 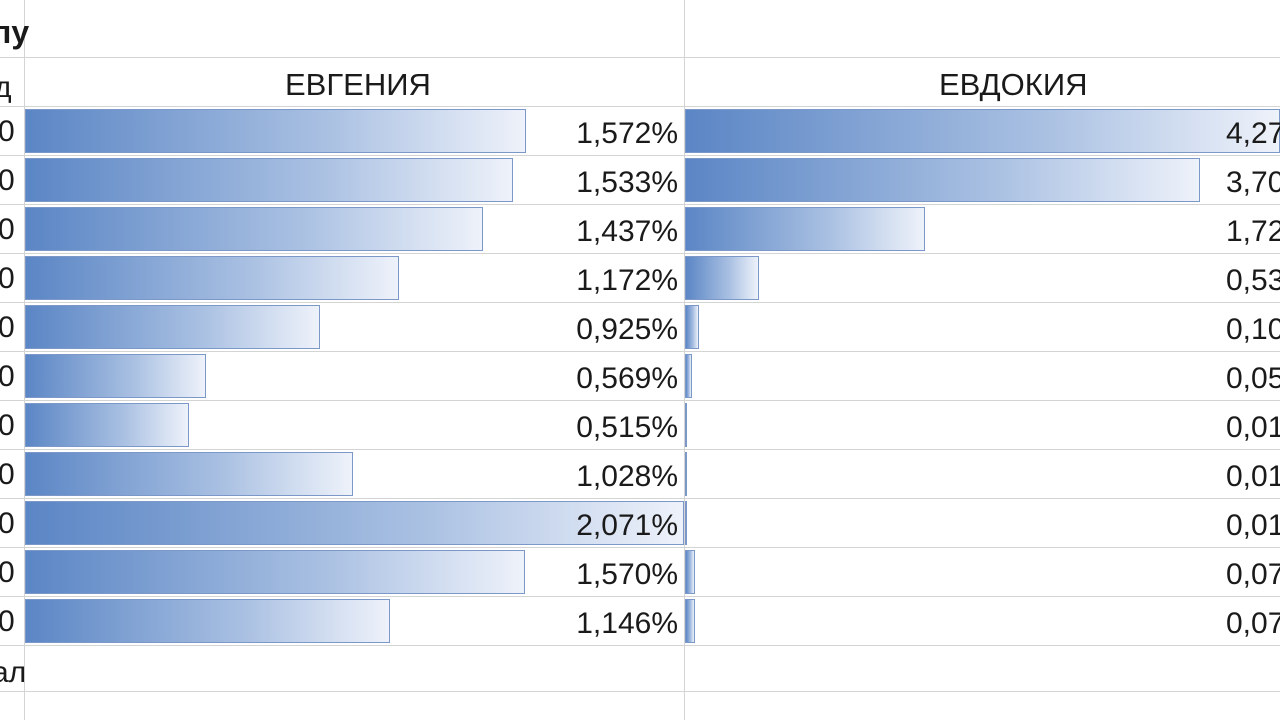 I want to click on value-evgeniya: 0,925%, so click(x=627, y=329).